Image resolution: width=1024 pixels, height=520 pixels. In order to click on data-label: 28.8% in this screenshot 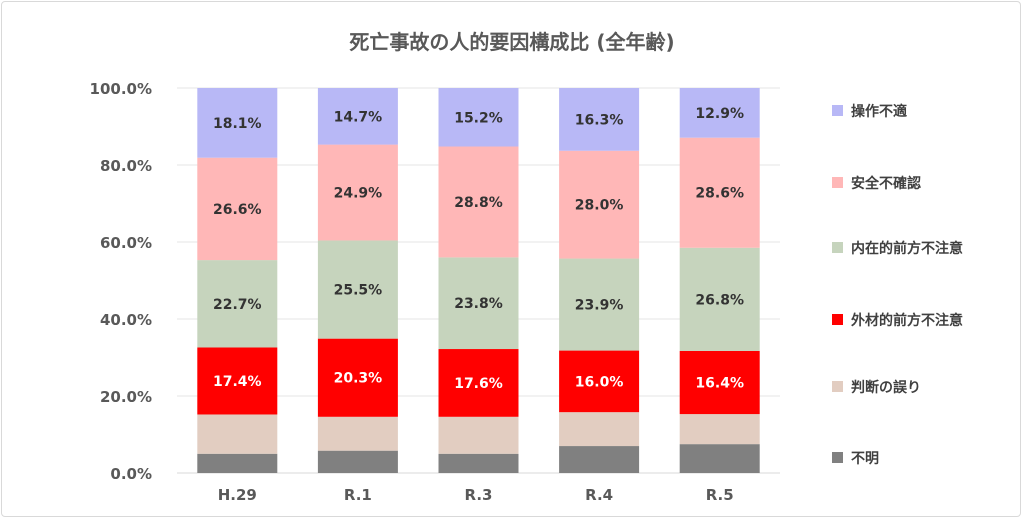, I will do `click(478, 203)`.